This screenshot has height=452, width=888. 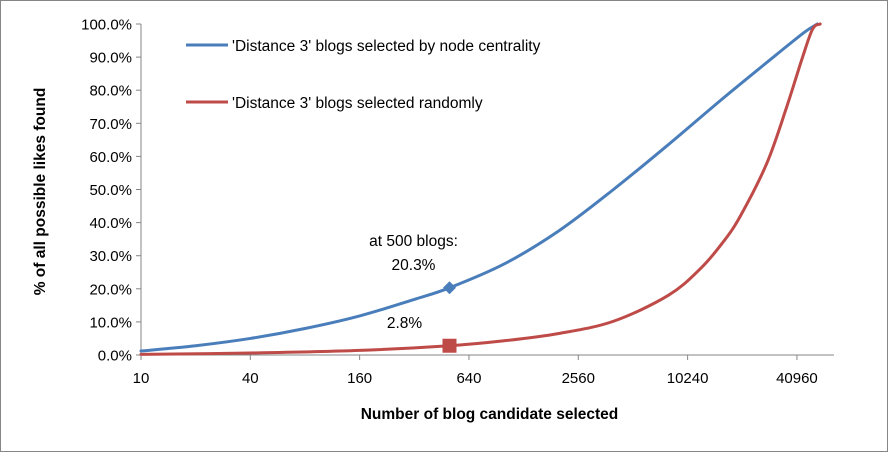 What do you see at coordinates (405, 323) in the screenshot?
I see `annotation-red-line-1: 2.8%` at bounding box center [405, 323].